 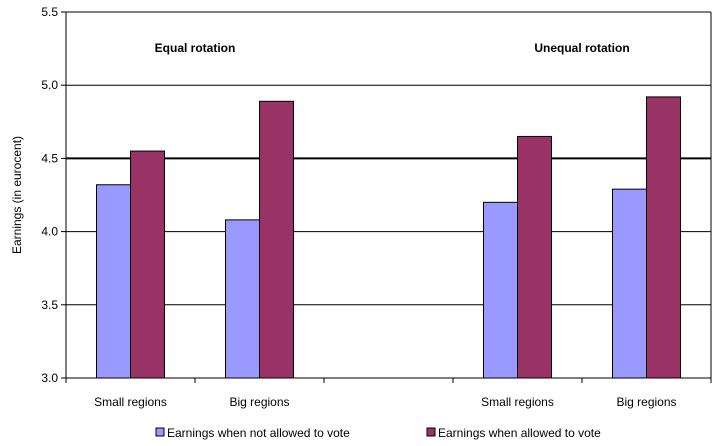 What do you see at coordinates (581, 48) in the screenshot?
I see `group-label: Unequal rotation` at bounding box center [581, 48].